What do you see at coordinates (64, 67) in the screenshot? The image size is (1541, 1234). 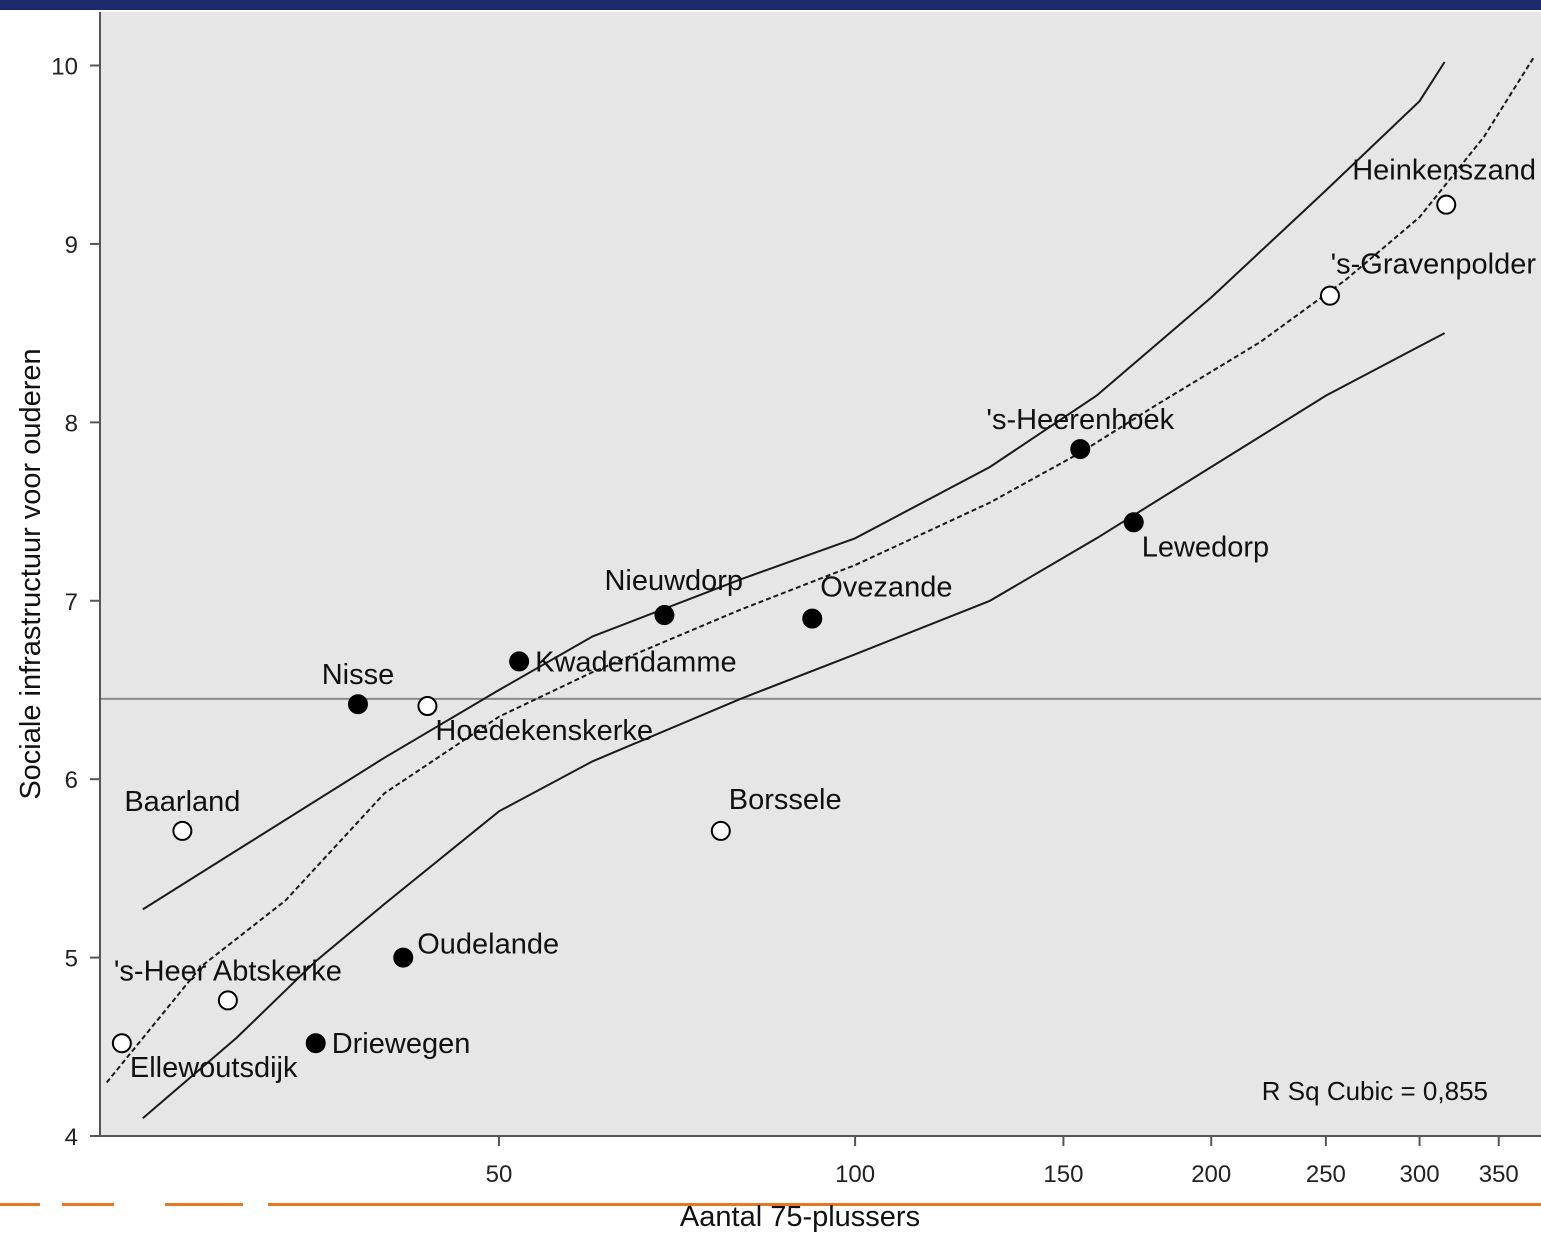 I see `y-tick-label: 10` at bounding box center [64, 67].